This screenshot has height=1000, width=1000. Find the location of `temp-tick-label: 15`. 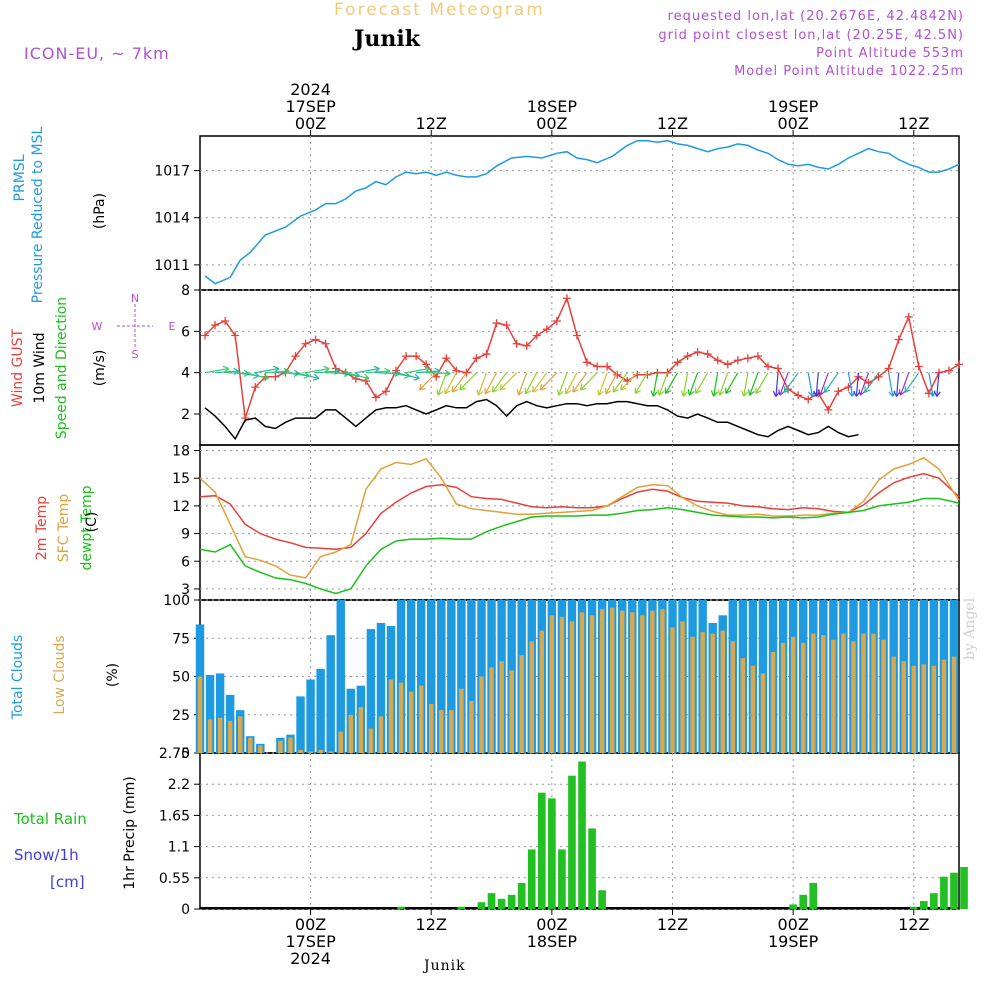

temp-tick-label: 15 is located at coordinates (181, 479).